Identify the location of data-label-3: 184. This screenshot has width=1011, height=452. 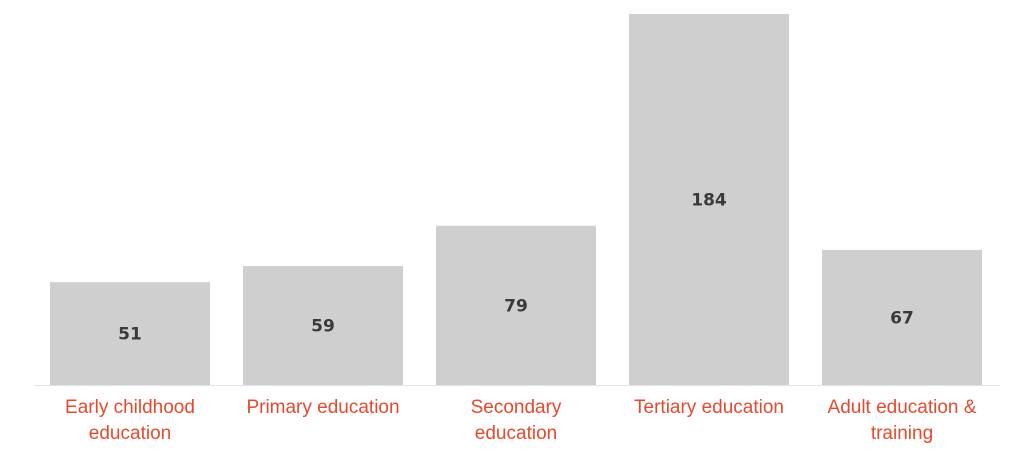
(709, 201).